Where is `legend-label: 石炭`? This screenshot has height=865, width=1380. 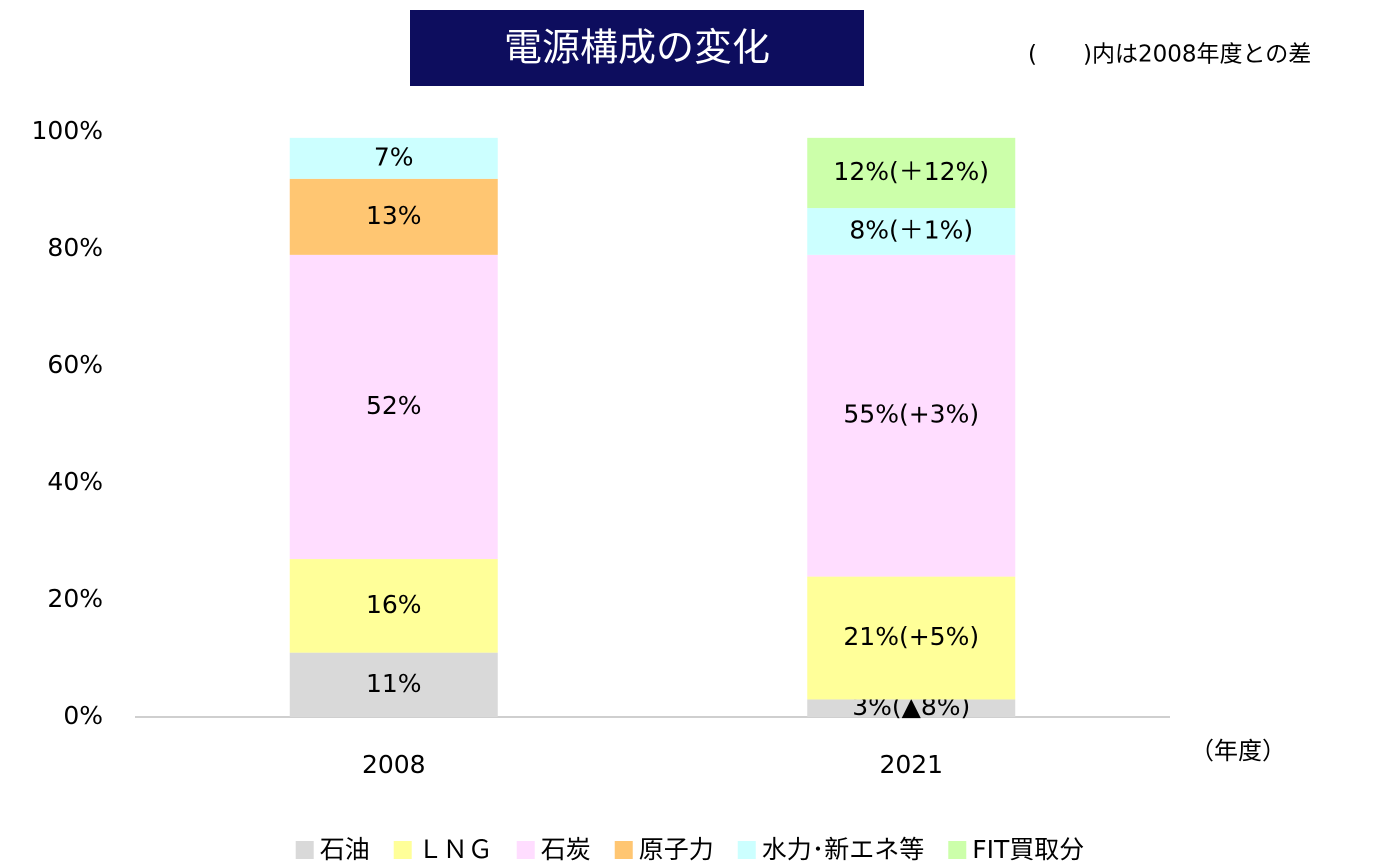 legend-label: 石炭 is located at coordinates (566, 849).